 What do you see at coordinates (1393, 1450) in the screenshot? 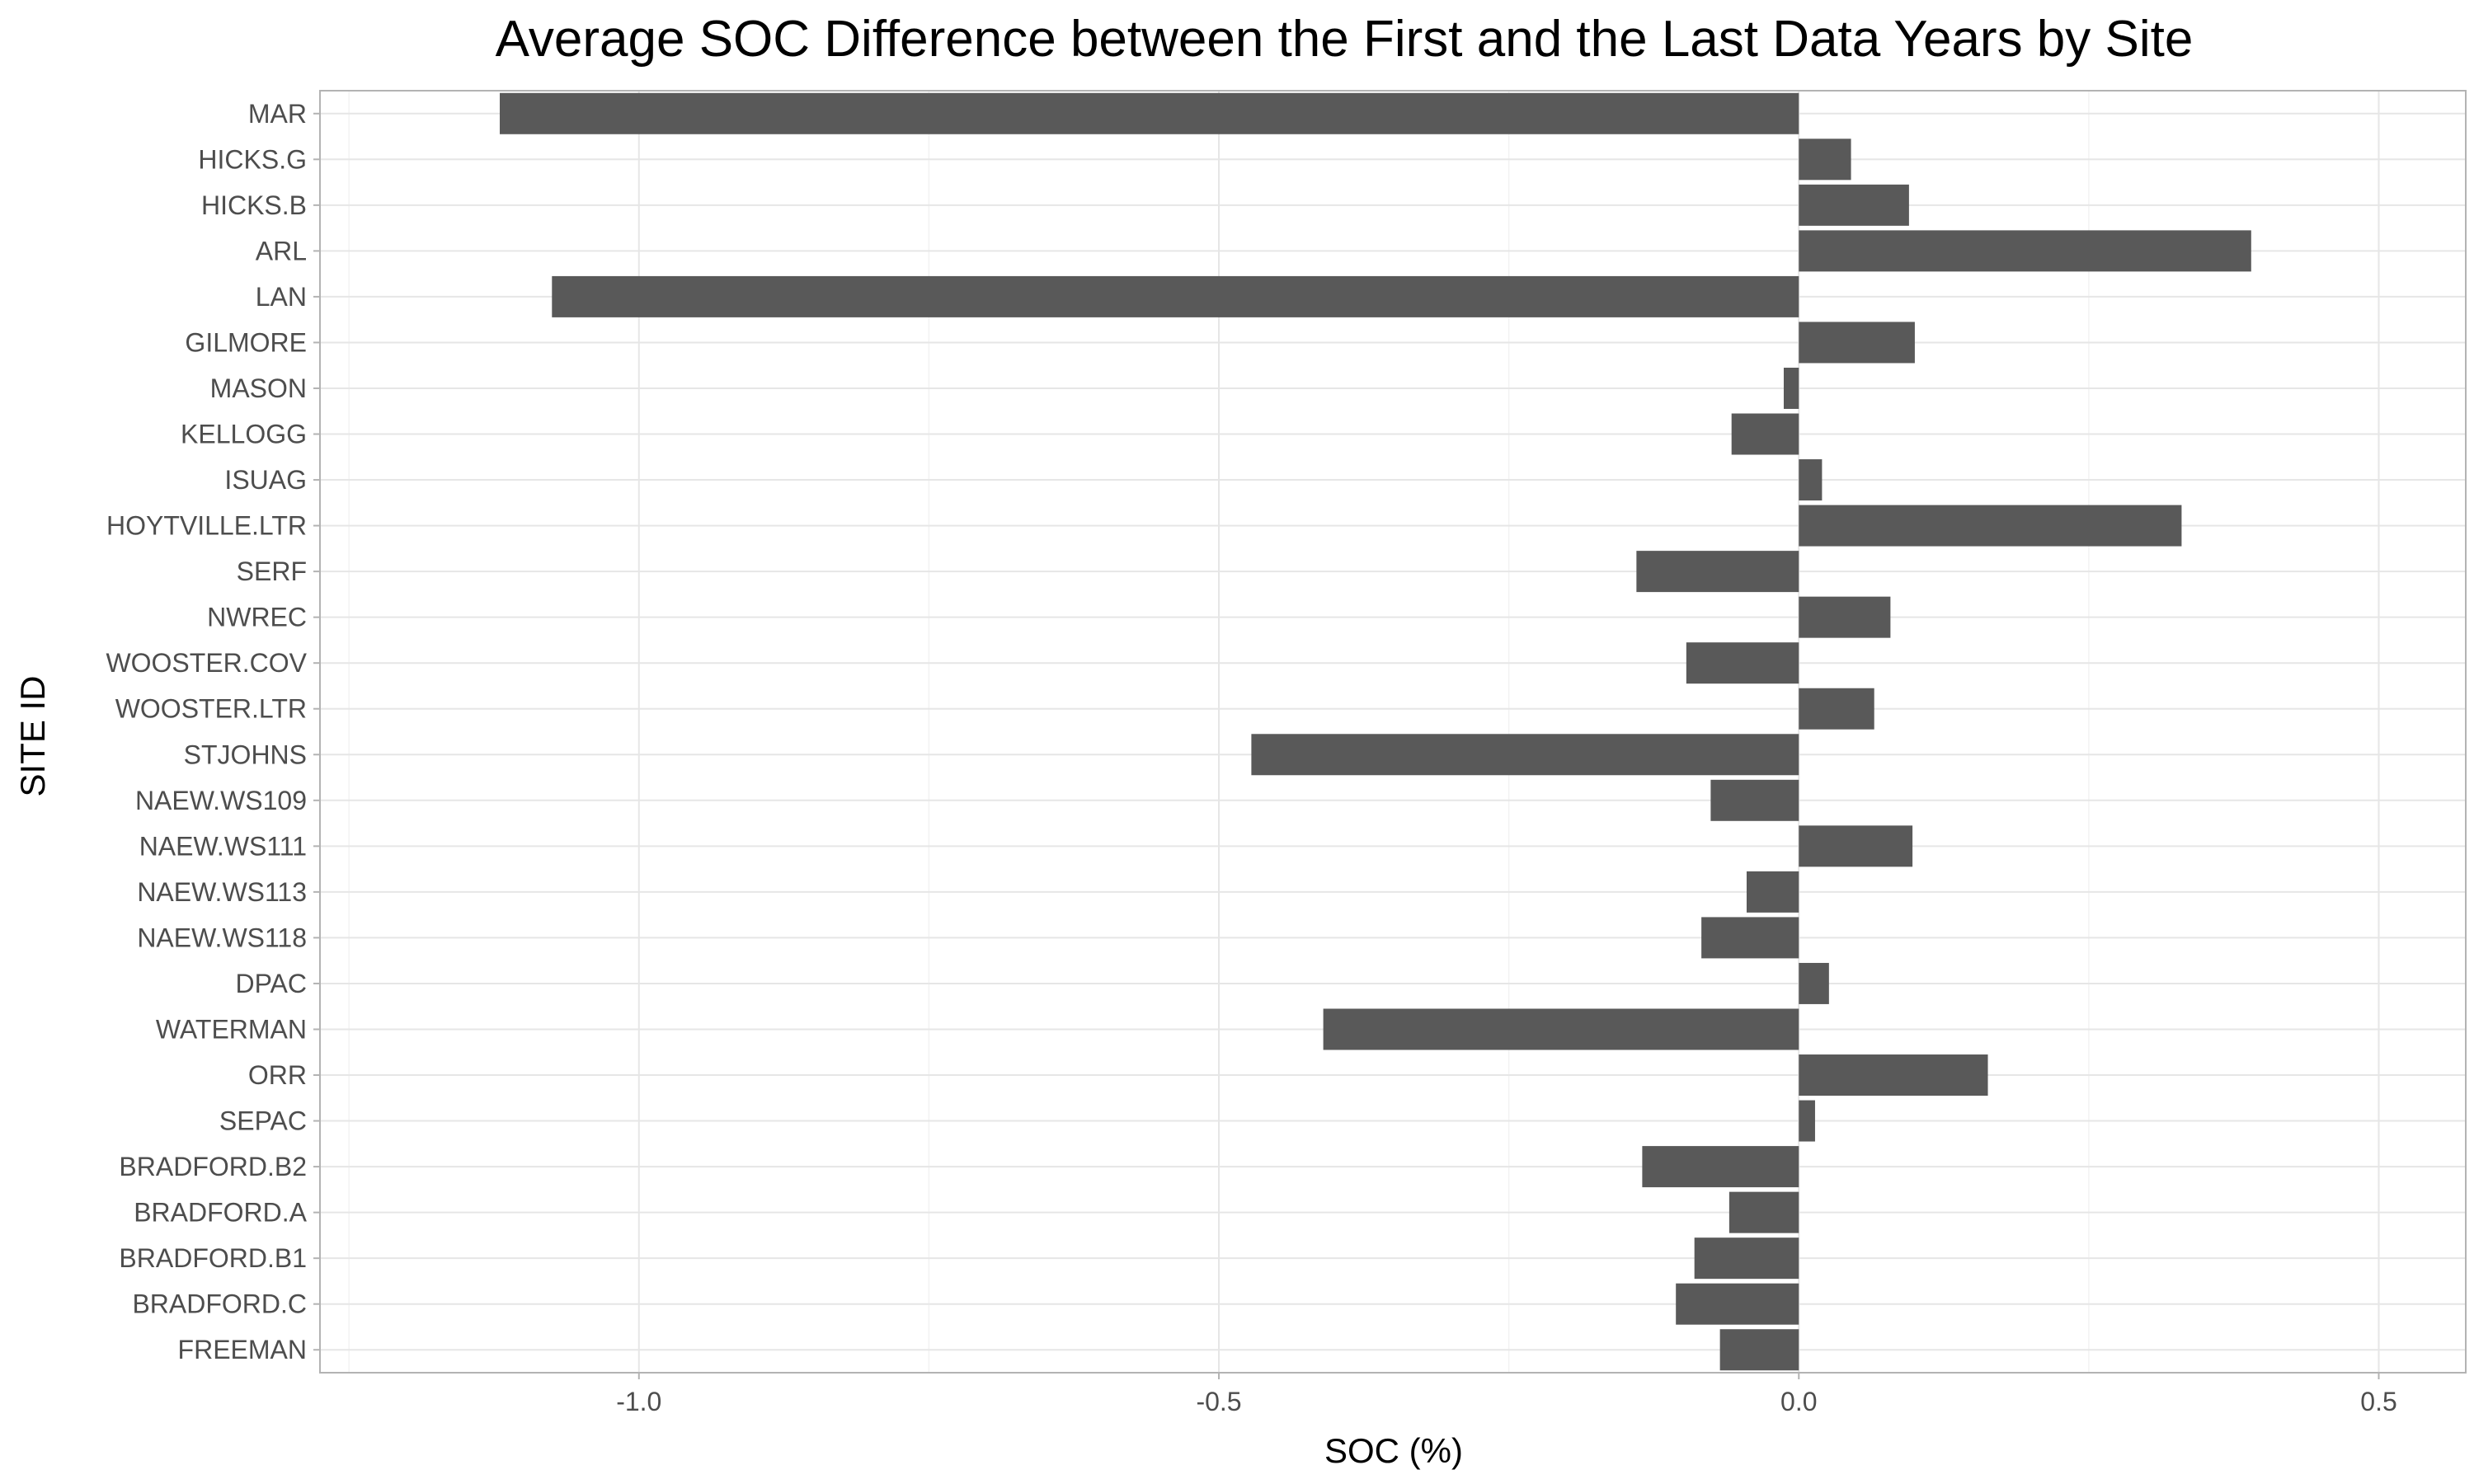
I see `x-axis-title: SOC (%)` at bounding box center [1393, 1450].